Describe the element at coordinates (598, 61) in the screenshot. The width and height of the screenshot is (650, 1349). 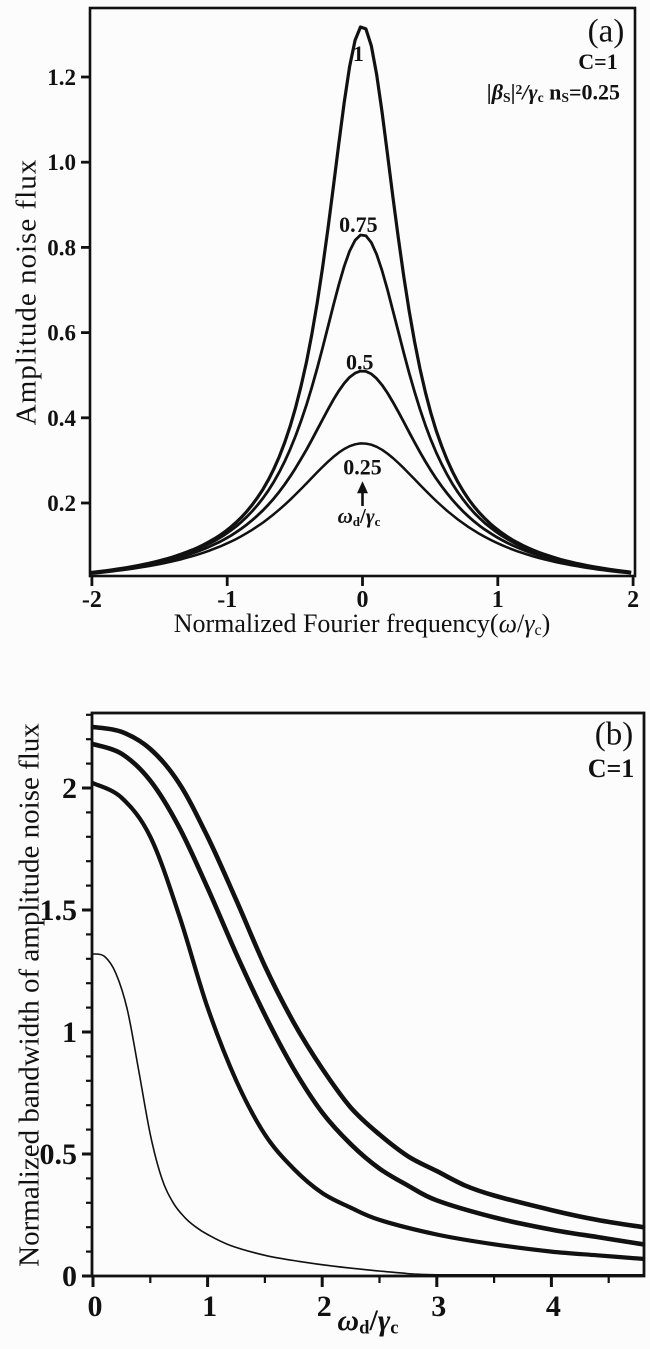
I see `panel-a-c-annotation: C=1` at that location.